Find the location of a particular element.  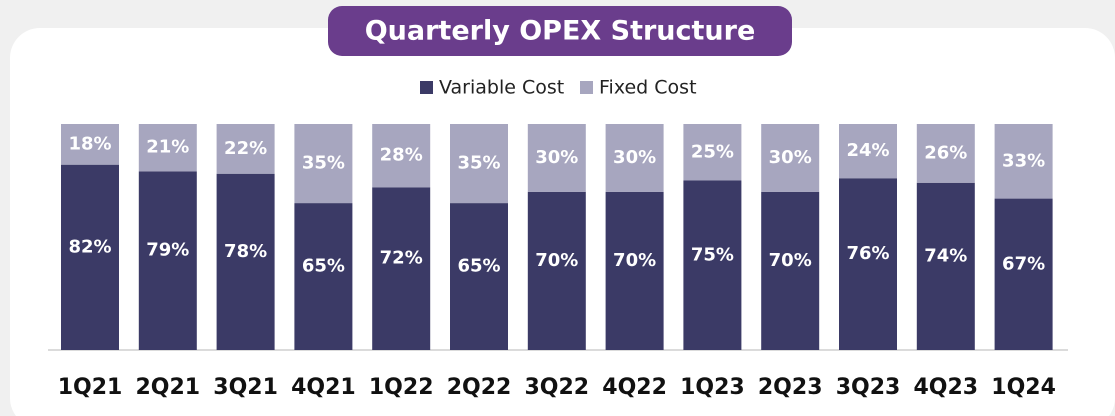

value-label: 21% is located at coordinates (167, 147).